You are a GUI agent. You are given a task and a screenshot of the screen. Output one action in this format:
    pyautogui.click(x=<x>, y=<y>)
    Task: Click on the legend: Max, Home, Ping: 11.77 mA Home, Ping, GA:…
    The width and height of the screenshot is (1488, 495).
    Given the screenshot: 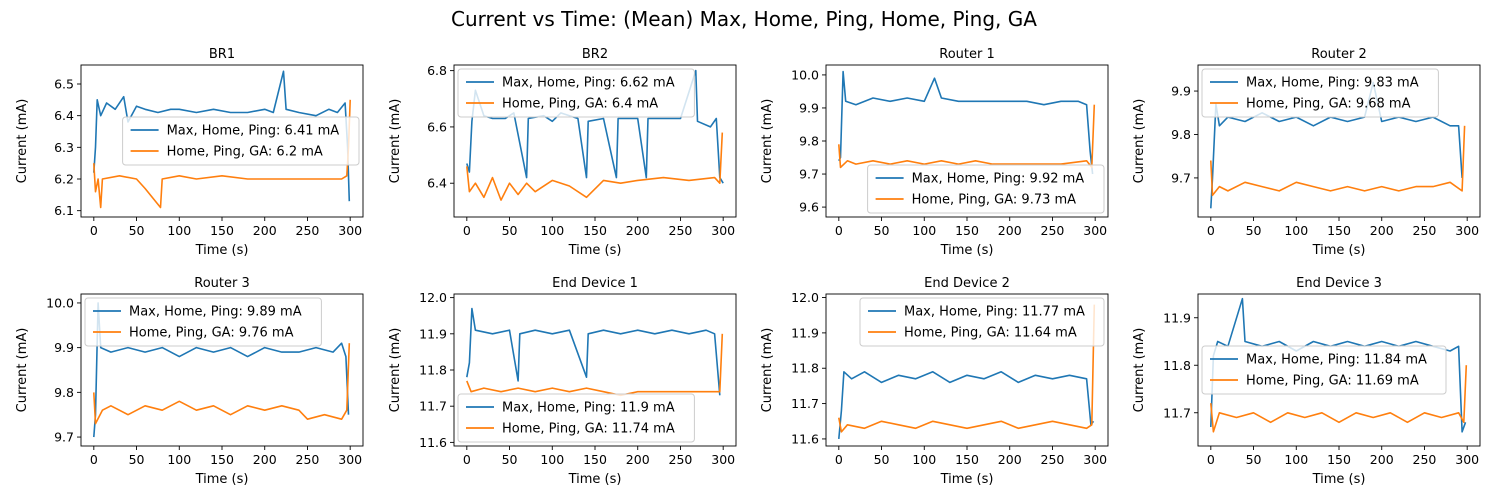 What is the action you would take?
    pyautogui.click(x=982, y=322)
    